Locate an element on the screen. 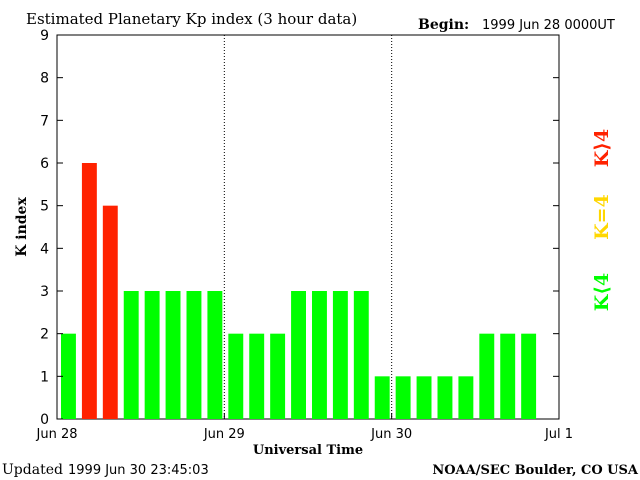  updated-value: 1999 Jun 30 23:45:03 is located at coordinates (138, 470).